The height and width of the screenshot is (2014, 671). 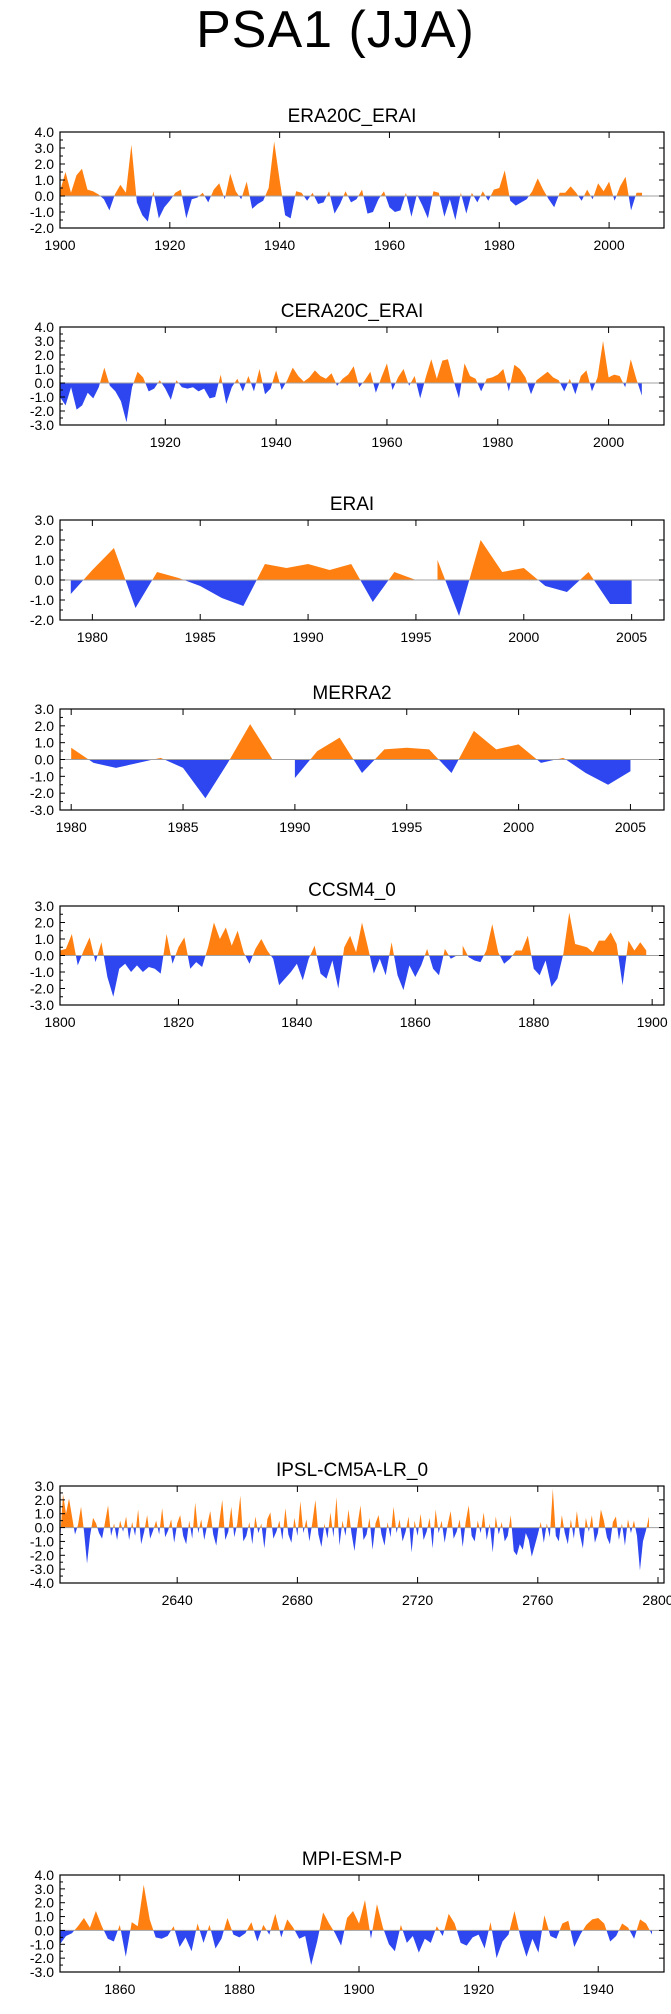 What do you see at coordinates (239, 1989) in the screenshot?
I see `x-tick-label: 1880` at bounding box center [239, 1989].